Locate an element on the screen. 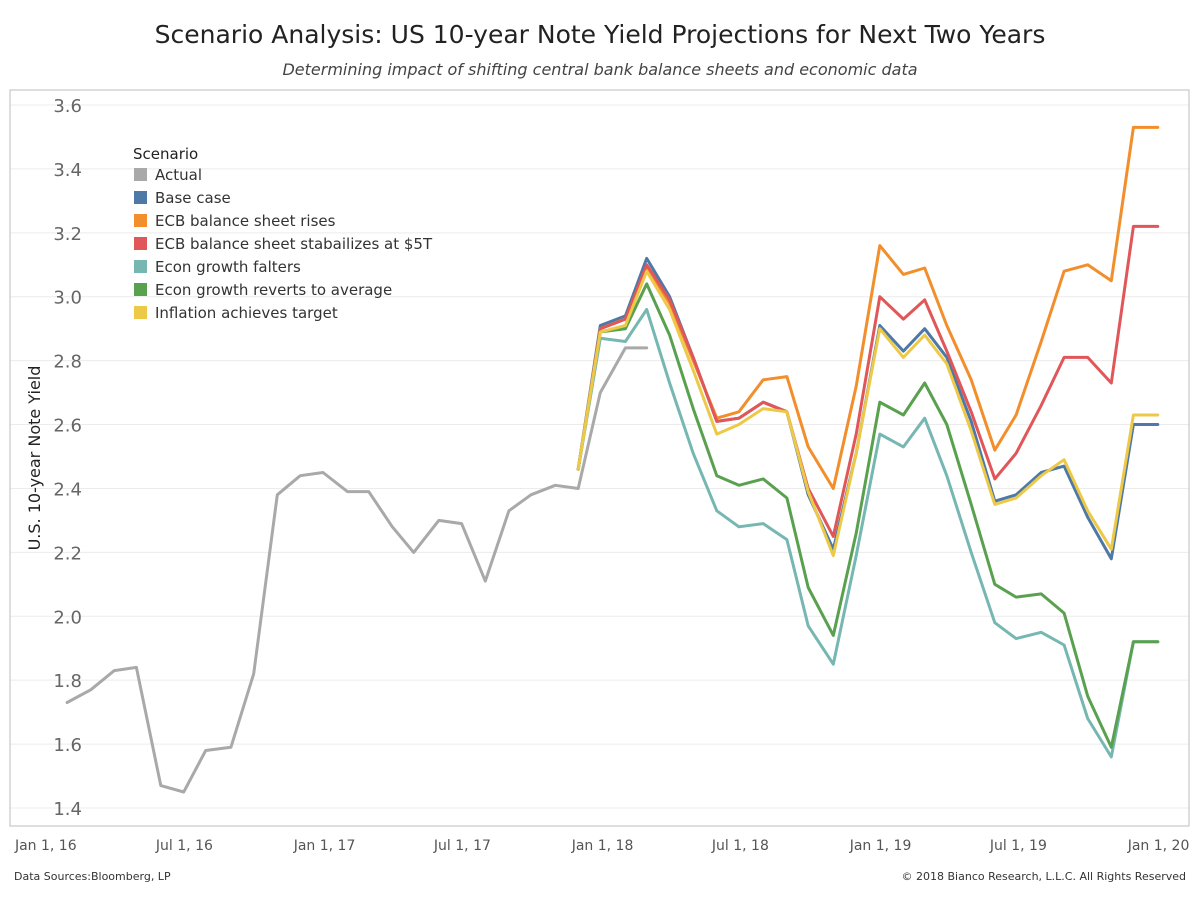  x-tick-label: Jul 1, 16 is located at coordinates (184, 846).